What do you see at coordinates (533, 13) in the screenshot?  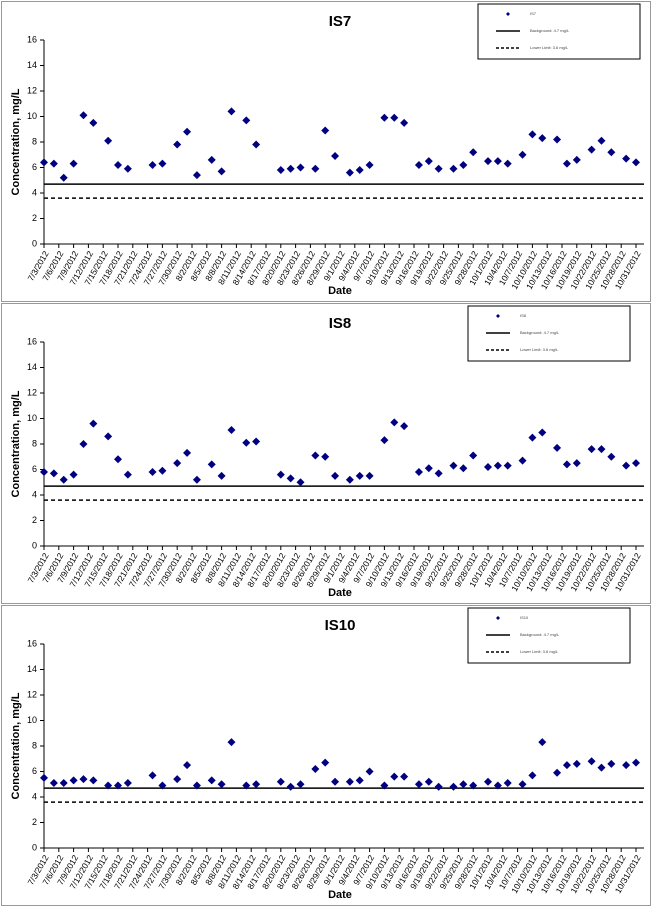 I see `legend-label: IS7` at bounding box center [533, 13].